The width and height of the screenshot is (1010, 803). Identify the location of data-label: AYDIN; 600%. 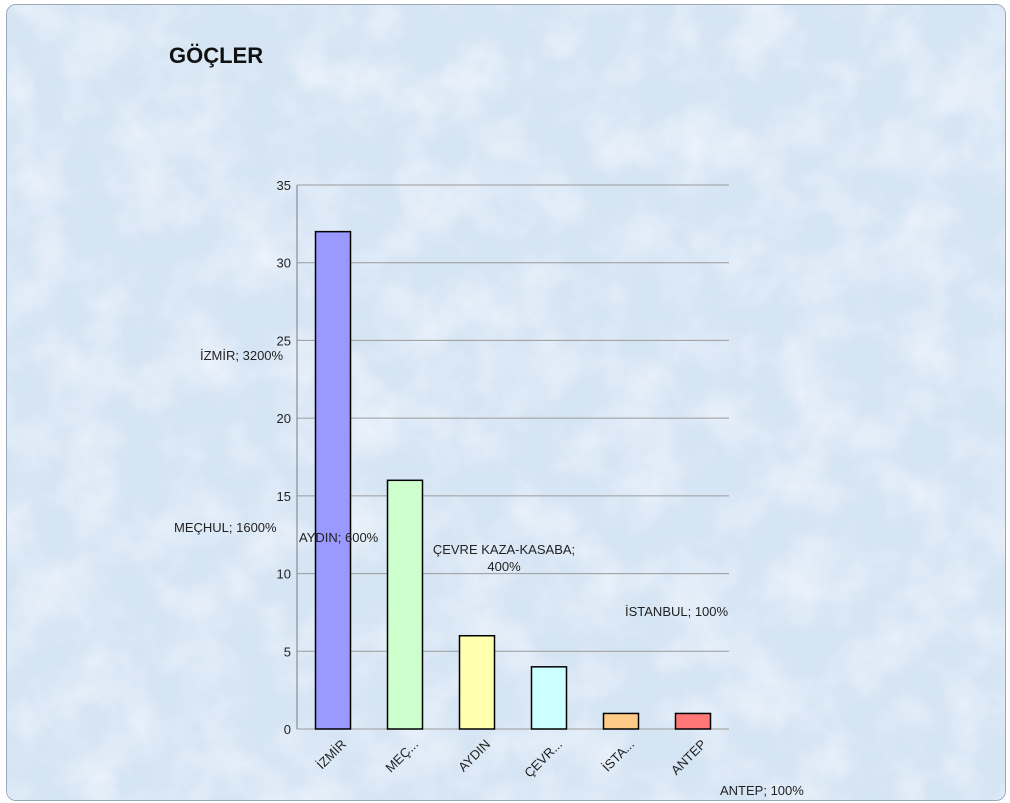
(339, 537).